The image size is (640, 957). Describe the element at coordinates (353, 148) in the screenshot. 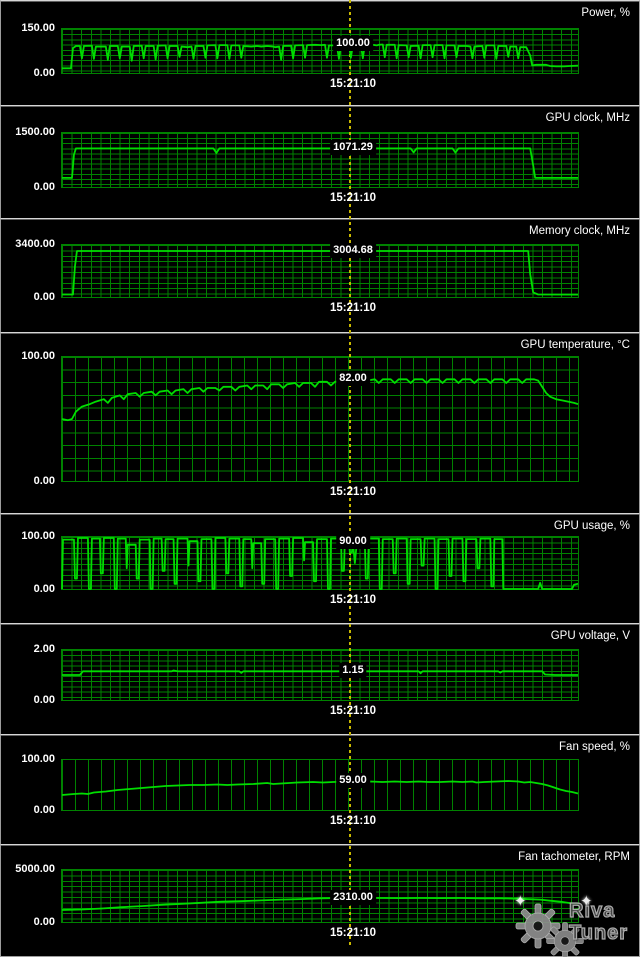

I see `current-value-label: 1071.29` at that location.